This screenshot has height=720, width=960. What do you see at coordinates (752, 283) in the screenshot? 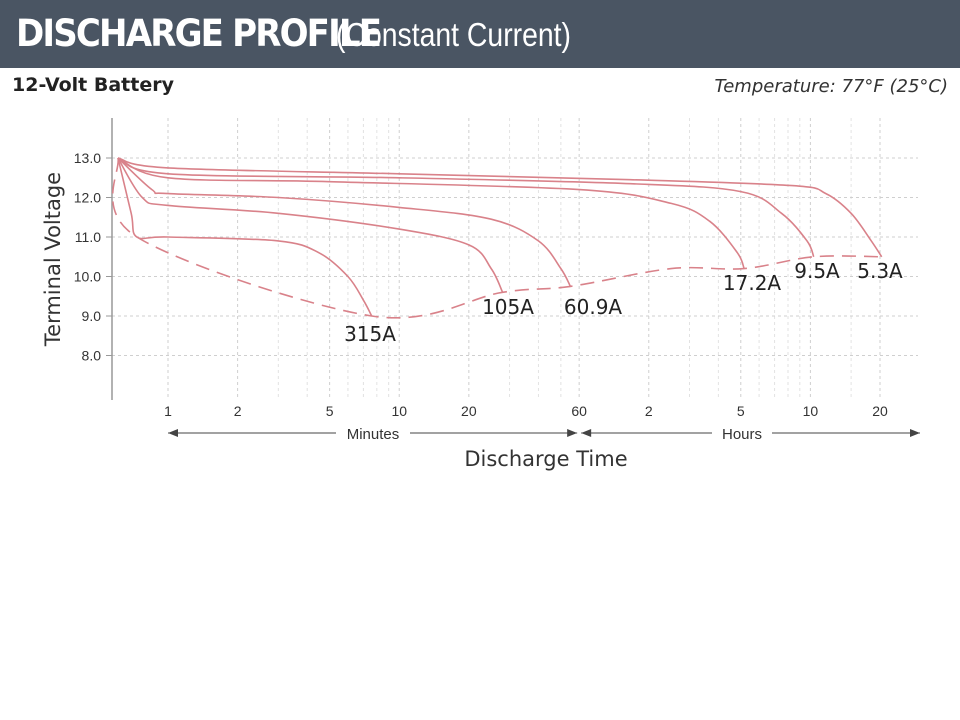
I see `series-label: 17.2A` at bounding box center [752, 283].